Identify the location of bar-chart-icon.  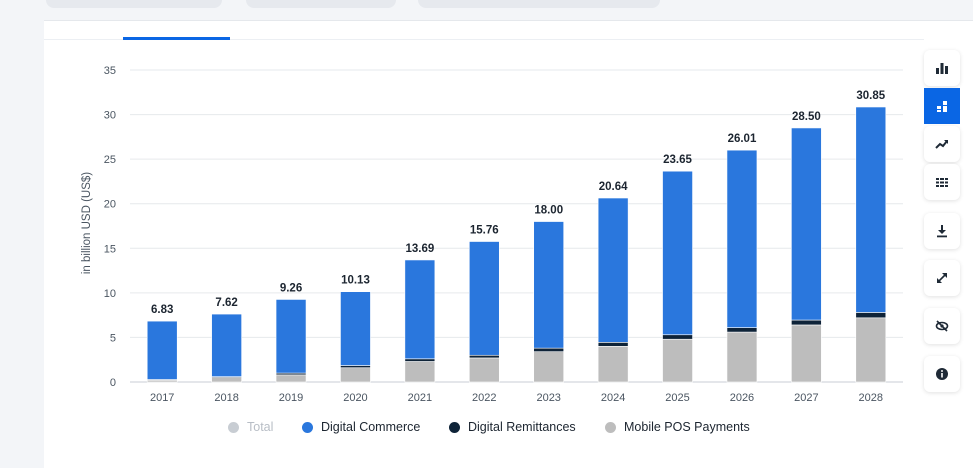
(942, 68).